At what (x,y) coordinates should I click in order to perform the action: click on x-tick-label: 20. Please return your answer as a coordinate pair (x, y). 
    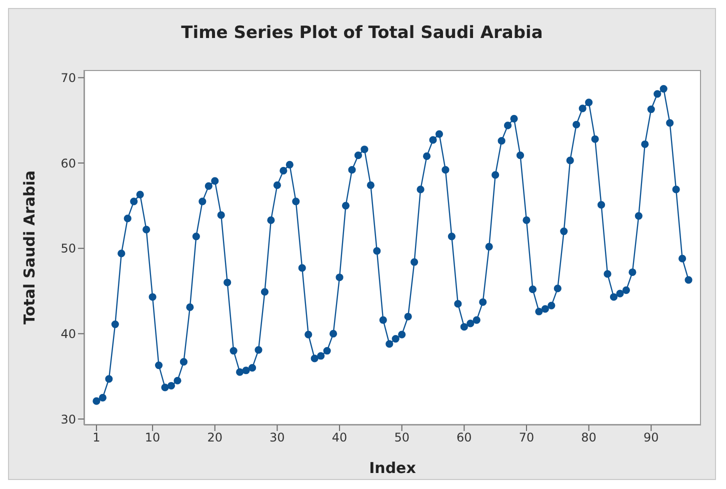
    Looking at the image, I should click on (215, 437).